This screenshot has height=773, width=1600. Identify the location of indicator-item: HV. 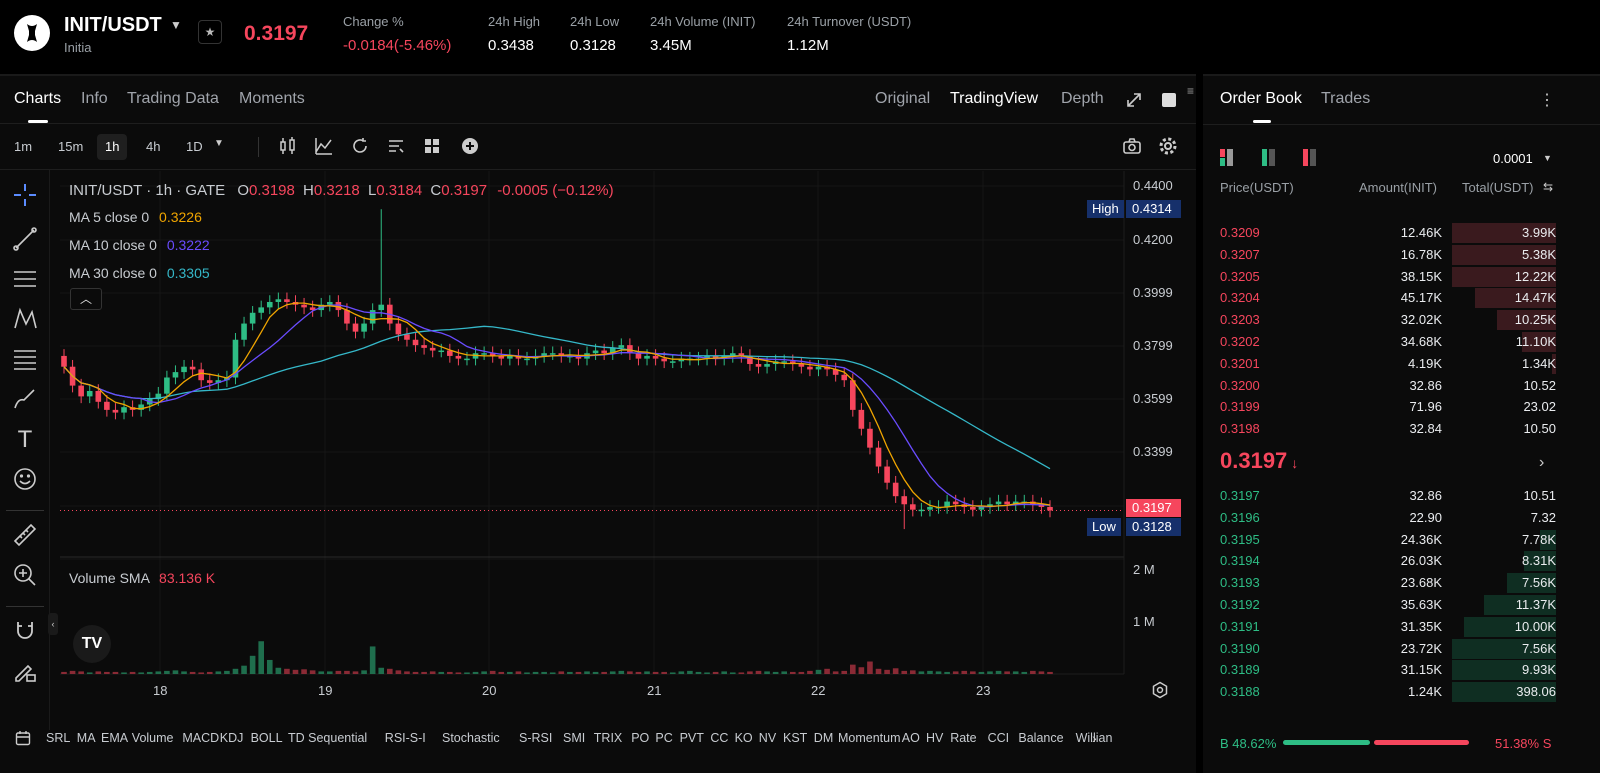
(935, 738).